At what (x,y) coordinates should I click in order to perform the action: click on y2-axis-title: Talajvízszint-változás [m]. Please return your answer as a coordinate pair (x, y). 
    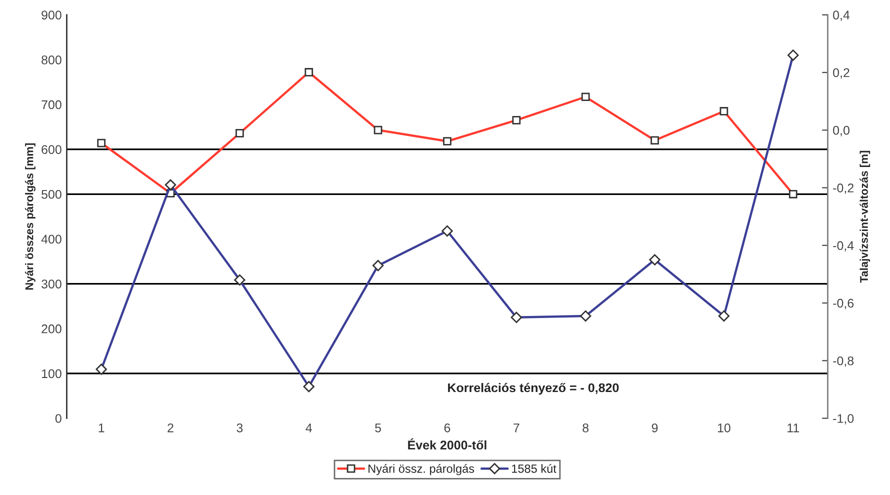
    Looking at the image, I should click on (865, 216).